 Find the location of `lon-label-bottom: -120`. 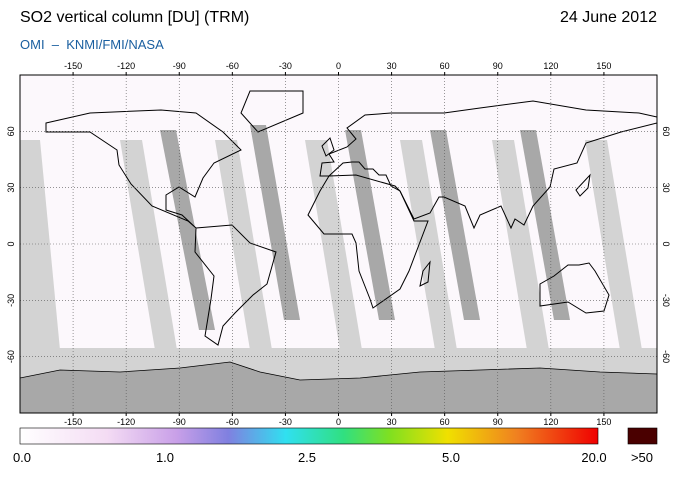

lon-label-bottom: -120 is located at coordinates (126, 422).